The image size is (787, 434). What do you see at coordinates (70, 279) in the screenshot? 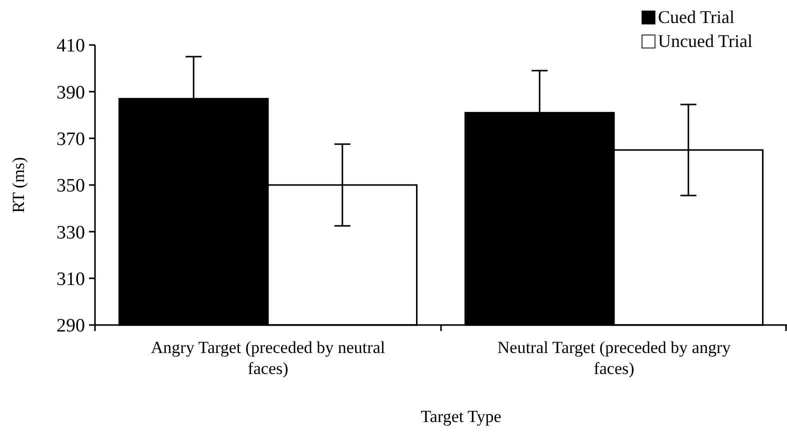
I see `y-tick-label: 310` at bounding box center [70, 279].